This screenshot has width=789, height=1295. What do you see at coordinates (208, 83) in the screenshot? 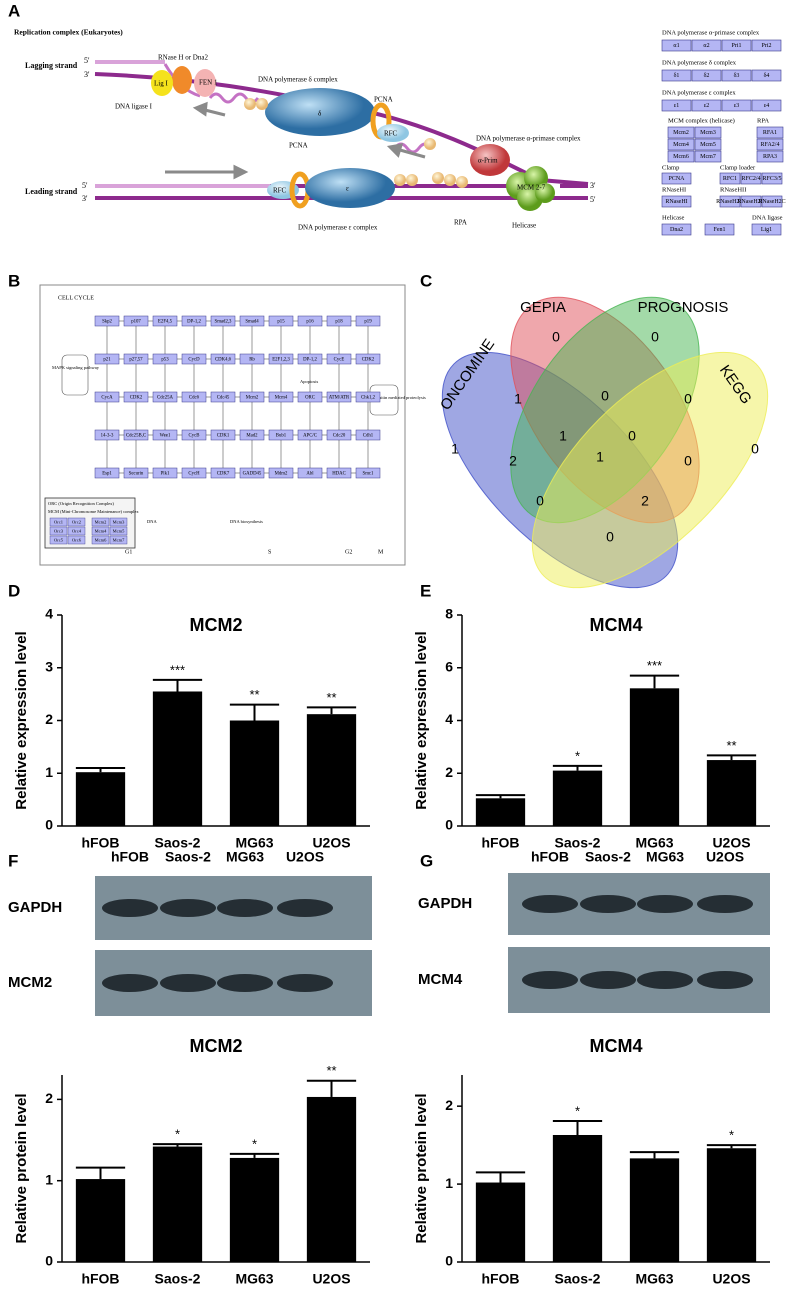
I see `protein-label: FEN 1` at bounding box center [208, 83].